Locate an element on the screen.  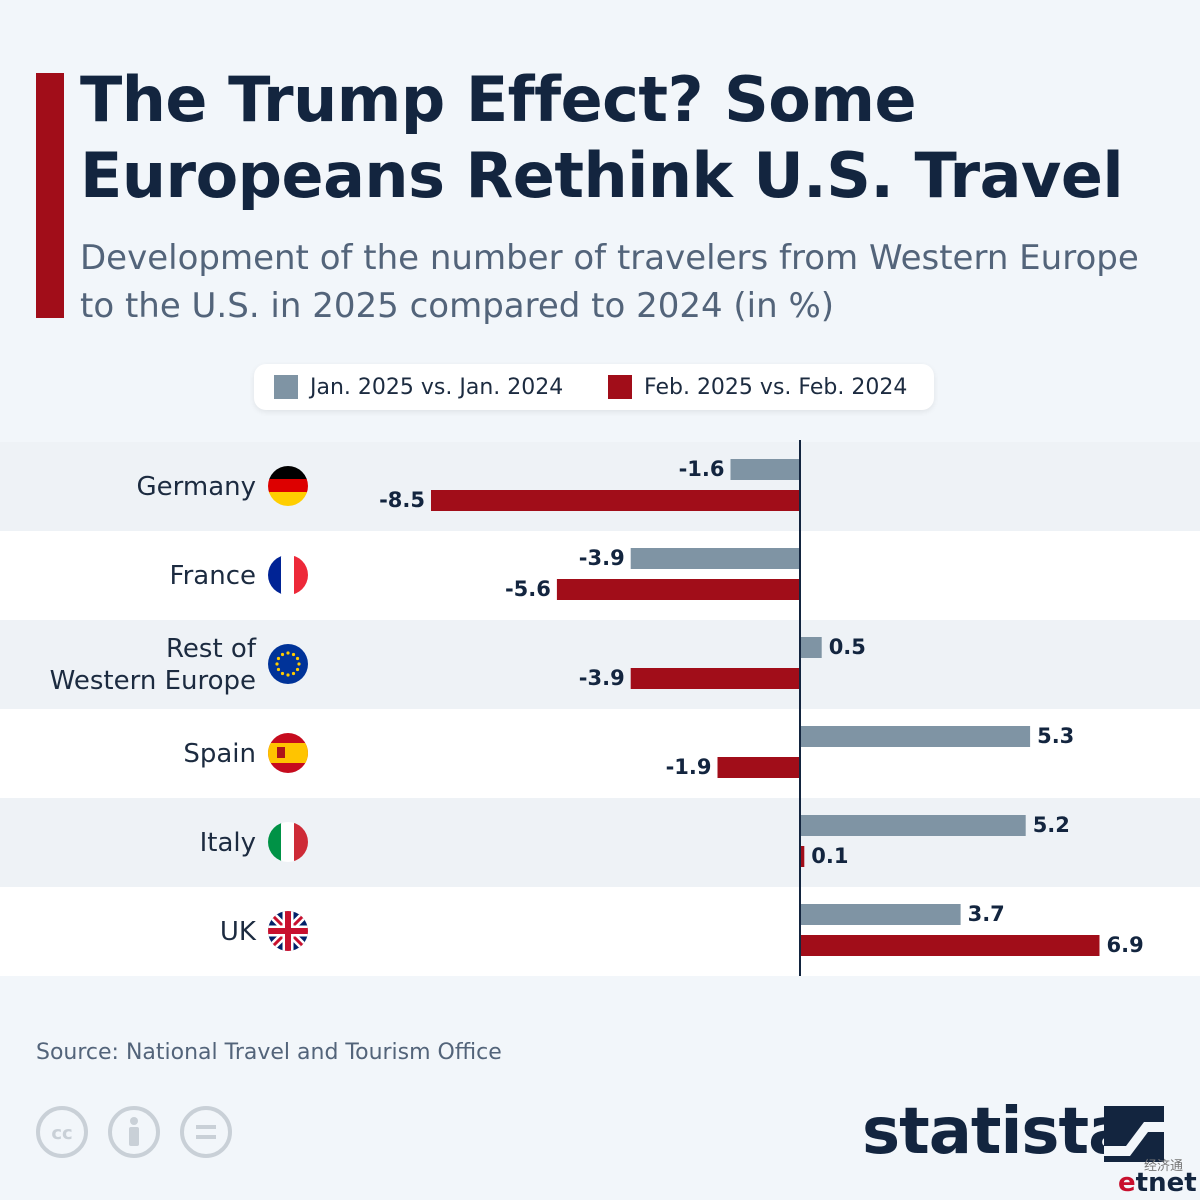
creative-commons-icon: cc is located at coordinates (62, 1132).